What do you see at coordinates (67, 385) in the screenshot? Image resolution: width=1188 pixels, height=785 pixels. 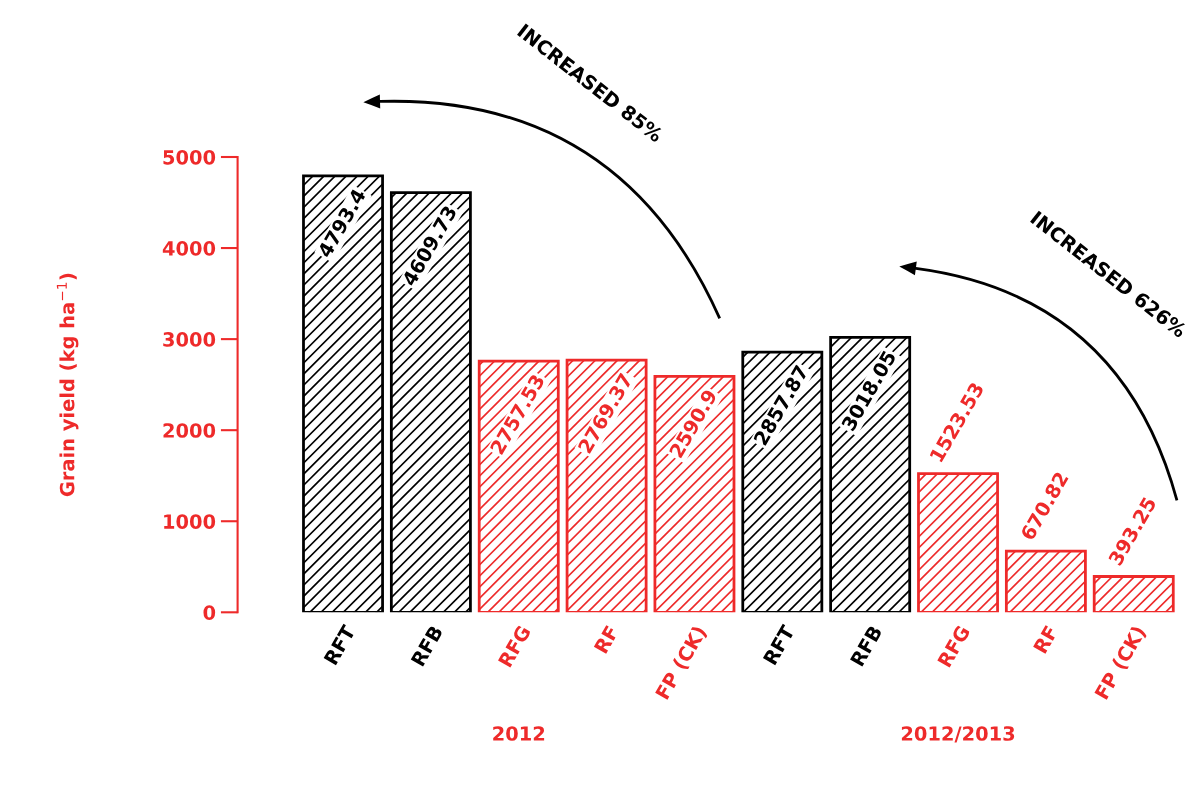 I see `y-axis-title: Grain yield (kg ha$^{−1}$)` at bounding box center [67, 385].